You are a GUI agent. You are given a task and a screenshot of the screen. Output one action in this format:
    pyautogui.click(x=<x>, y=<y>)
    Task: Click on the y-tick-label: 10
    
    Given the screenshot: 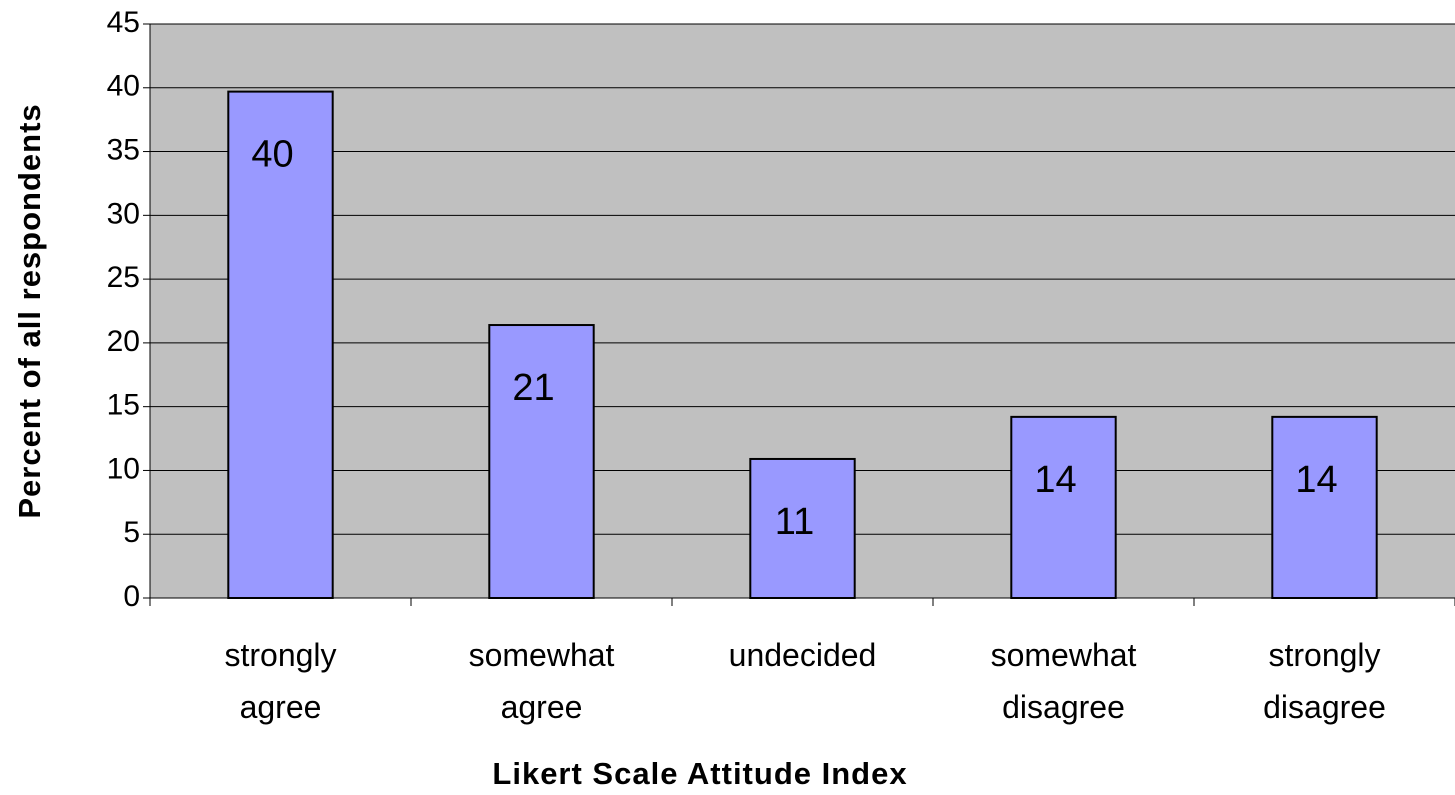 What is the action you would take?
    pyautogui.click(x=123, y=468)
    